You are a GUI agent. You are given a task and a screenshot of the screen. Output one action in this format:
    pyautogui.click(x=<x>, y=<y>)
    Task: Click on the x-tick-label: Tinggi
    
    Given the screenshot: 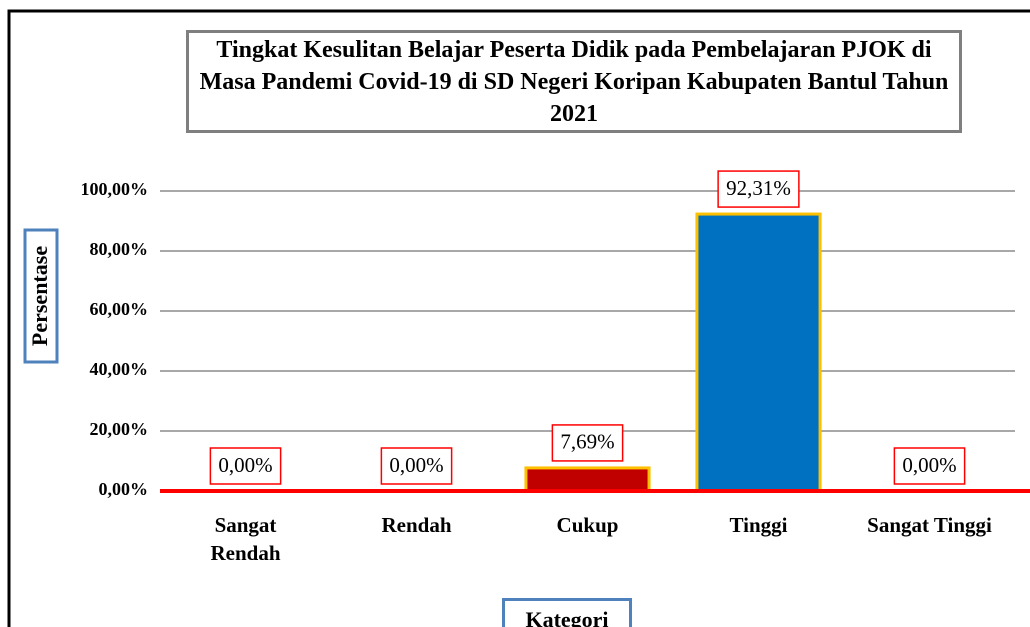 What is the action you would take?
    pyautogui.click(x=758, y=525)
    